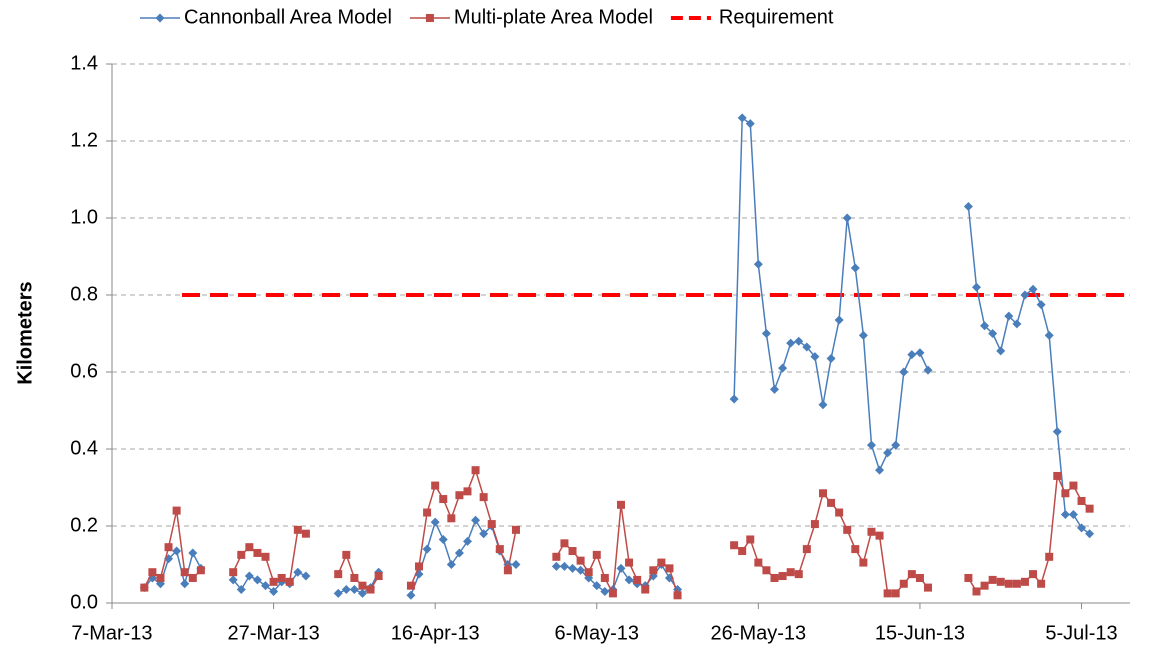  I want to click on y-tick-label: 0.2, so click(84, 525).